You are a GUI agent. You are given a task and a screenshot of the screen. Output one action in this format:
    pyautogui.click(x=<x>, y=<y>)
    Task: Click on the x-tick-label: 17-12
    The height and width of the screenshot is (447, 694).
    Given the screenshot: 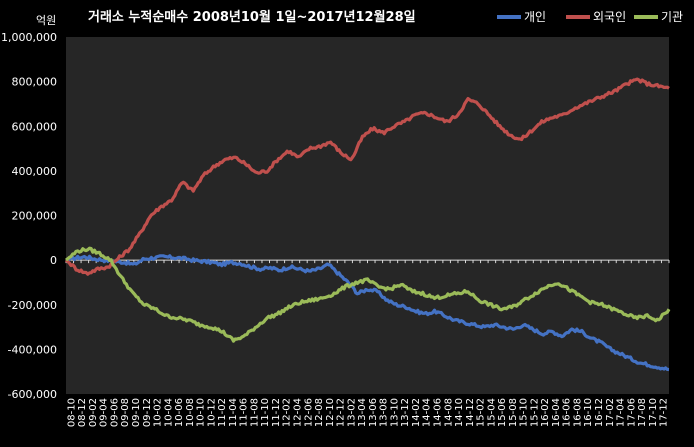 What is the action you would take?
    pyautogui.click(x=664, y=412)
    